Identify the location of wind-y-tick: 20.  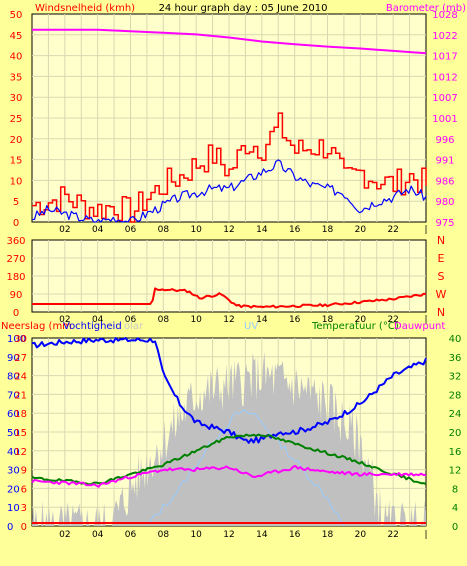
(16, 140).